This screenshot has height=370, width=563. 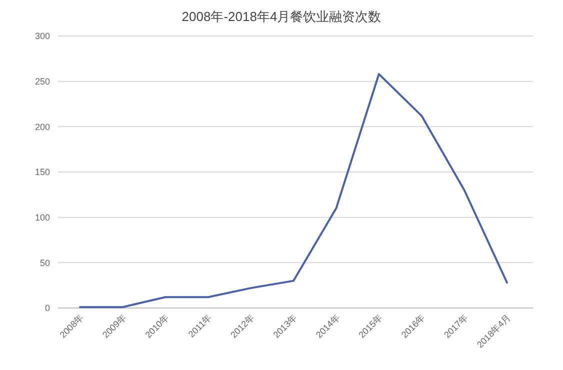 What do you see at coordinates (282, 16) in the screenshot?
I see `chart-title: 2008年-2018年4月餐饮业融资次数` at bounding box center [282, 16].